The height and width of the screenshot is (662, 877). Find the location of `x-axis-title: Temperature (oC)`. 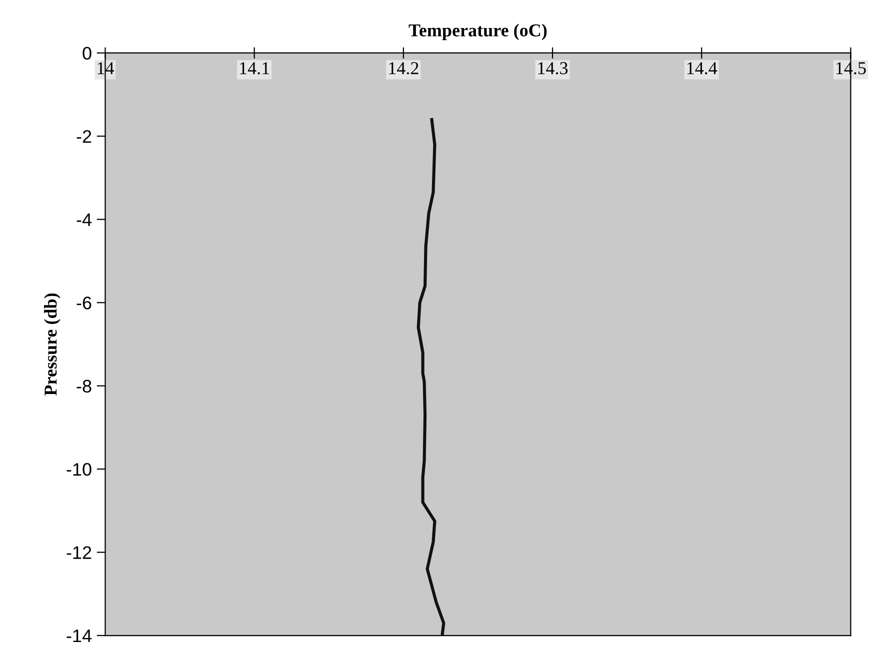

x-axis-title: Temperature (oC) is located at coordinates (477, 32).